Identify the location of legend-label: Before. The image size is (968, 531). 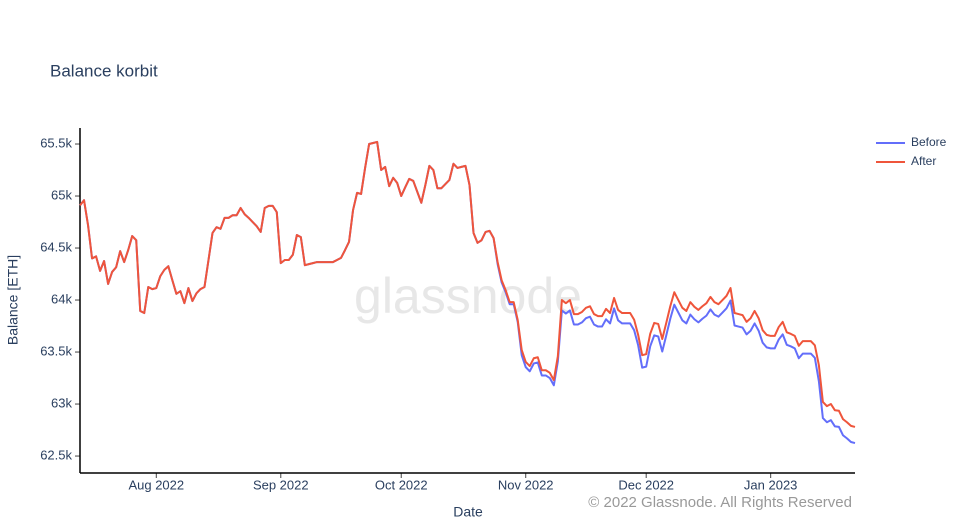
(929, 142).